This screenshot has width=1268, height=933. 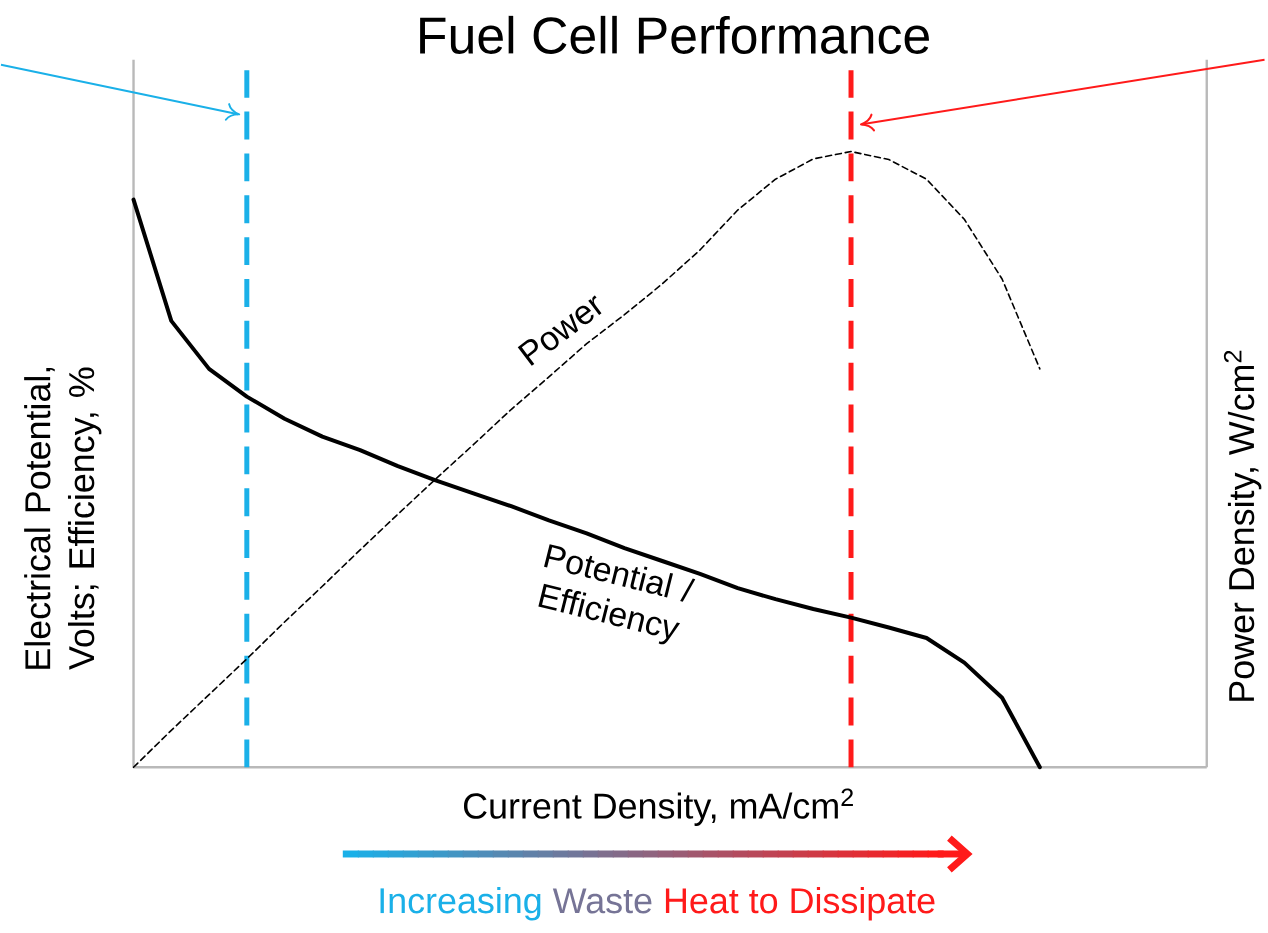 What do you see at coordinates (674, 35) in the screenshot?
I see `chart-title: Fuel Cell Performance` at bounding box center [674, 35].